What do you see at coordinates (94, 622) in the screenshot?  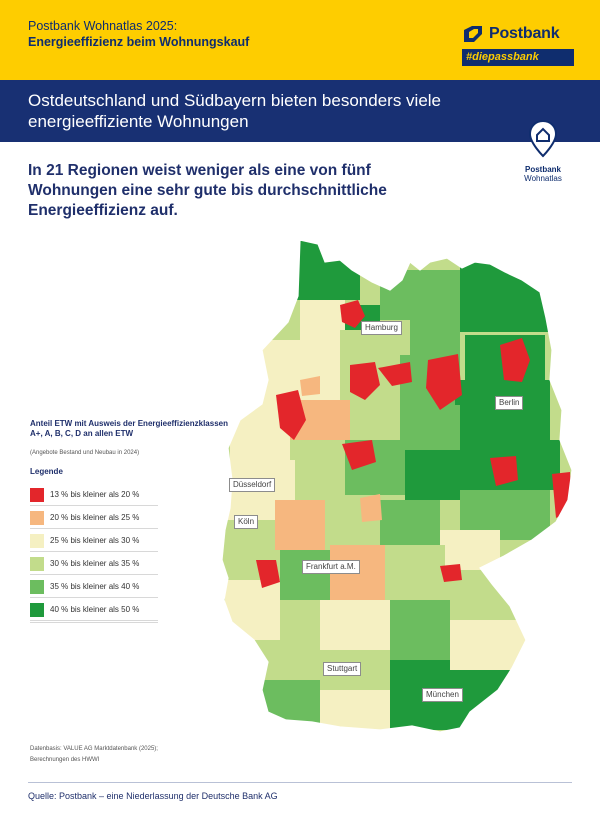 I see `legend-divider` at bounding box center [94, 622].